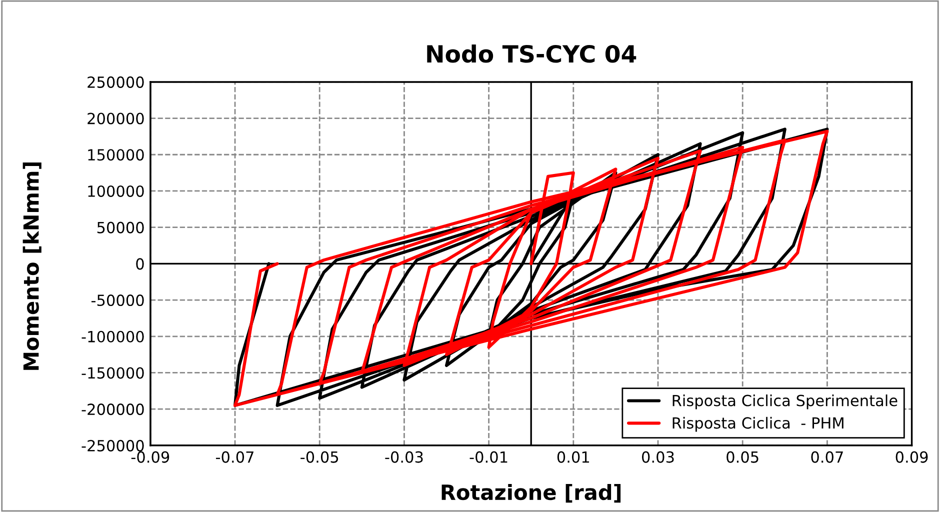 This screenshot has height=512, width=940. I want to click on y-tick-label: -200000, so click(113, 410).